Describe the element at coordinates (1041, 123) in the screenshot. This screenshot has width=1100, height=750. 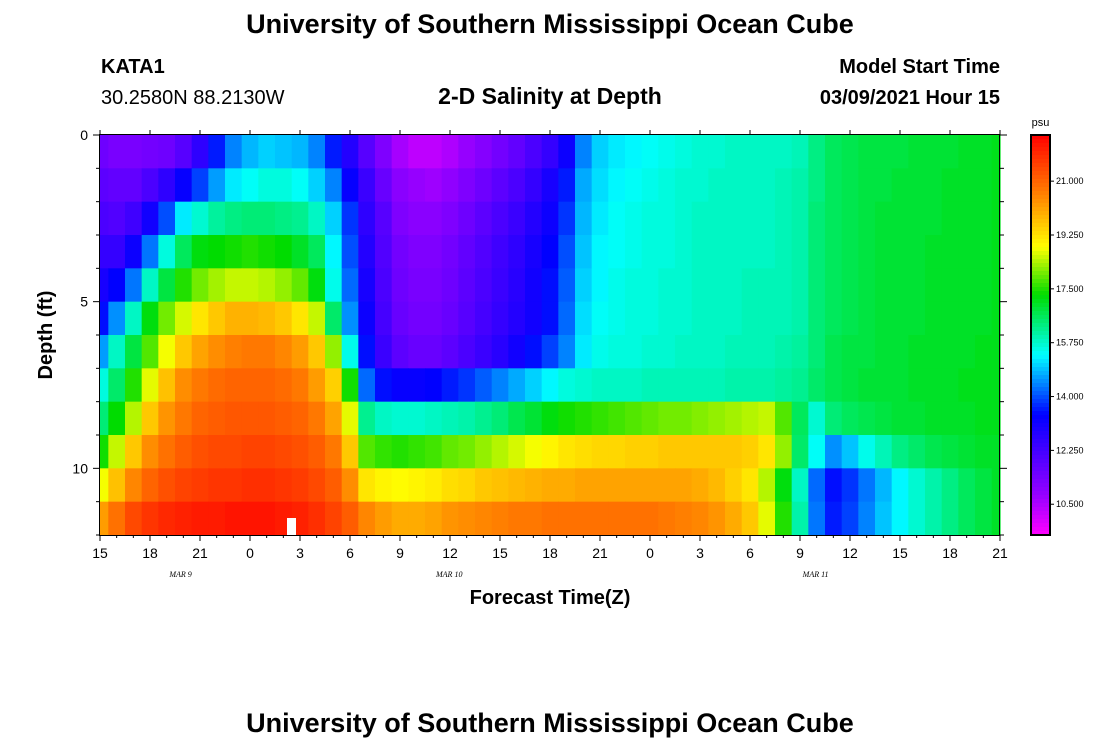
I see `colorbar-unit: psu` at that location.